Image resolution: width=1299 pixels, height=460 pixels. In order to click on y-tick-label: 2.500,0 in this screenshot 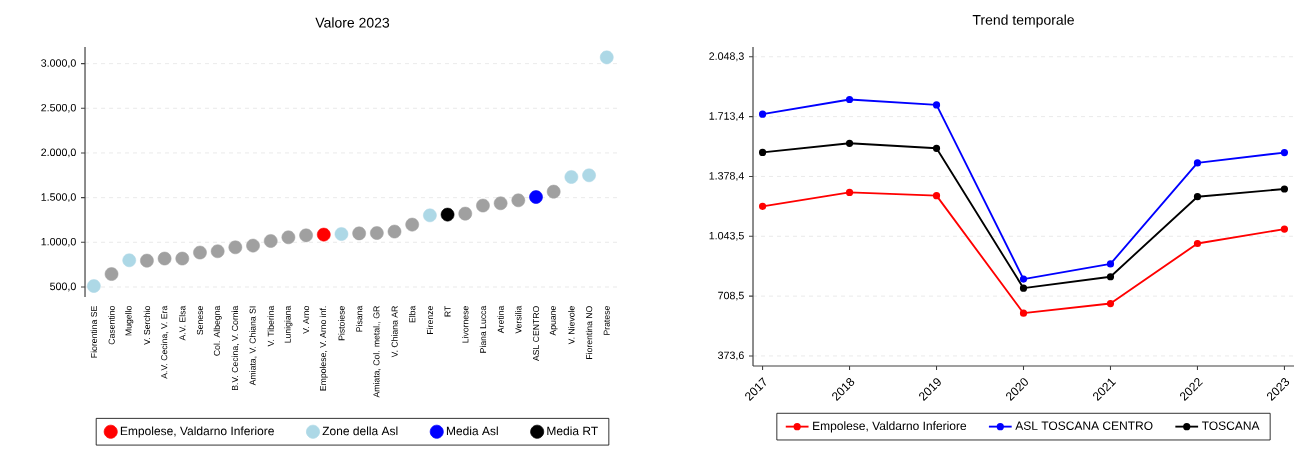, I will do `click(58, 108)`.